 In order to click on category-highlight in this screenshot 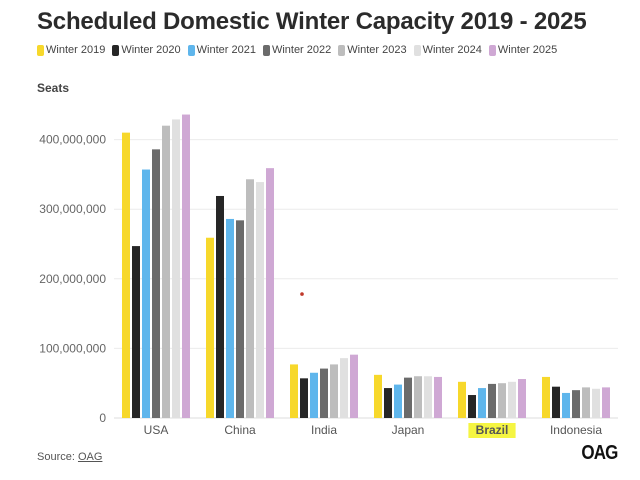, I will do `click(492, 430)`.